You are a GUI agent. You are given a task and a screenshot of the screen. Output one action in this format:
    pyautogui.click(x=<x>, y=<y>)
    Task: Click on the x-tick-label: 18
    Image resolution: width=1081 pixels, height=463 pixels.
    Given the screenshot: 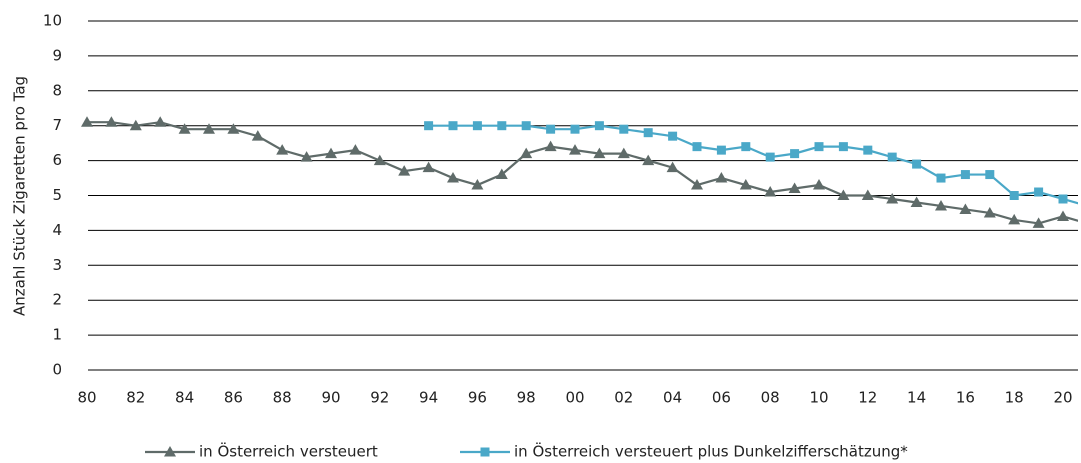 What is the action you would take?
    pyautogui.click(x=1014, y=398)
    